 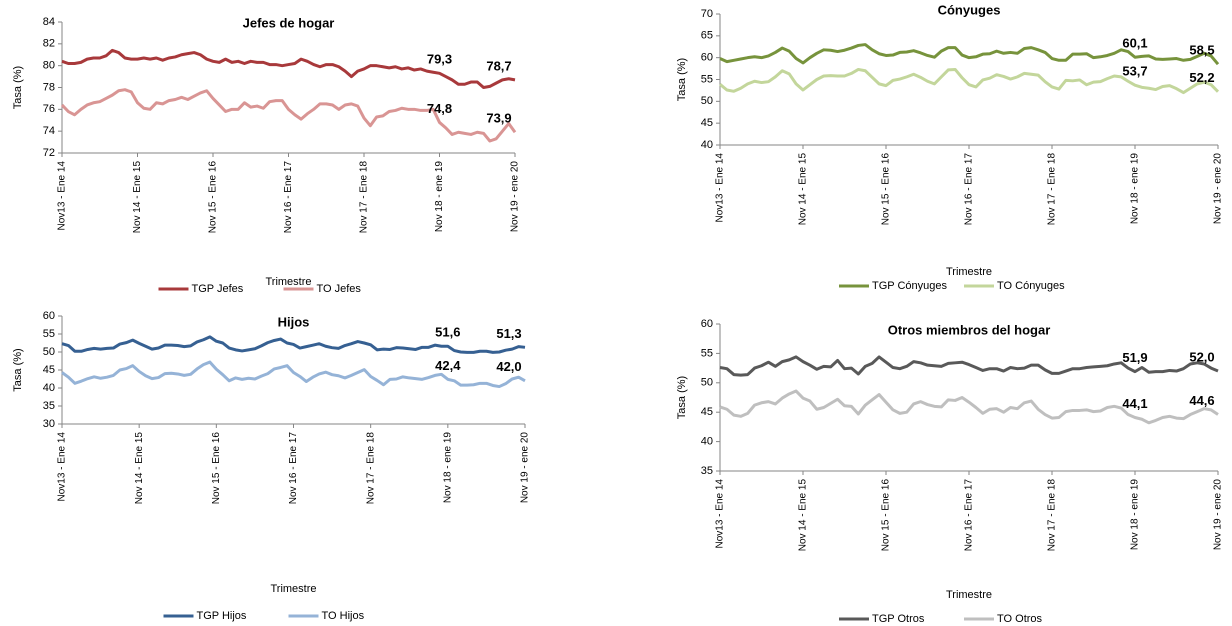 I want to click on data-label: 79,3, so click(x=439, y=59).